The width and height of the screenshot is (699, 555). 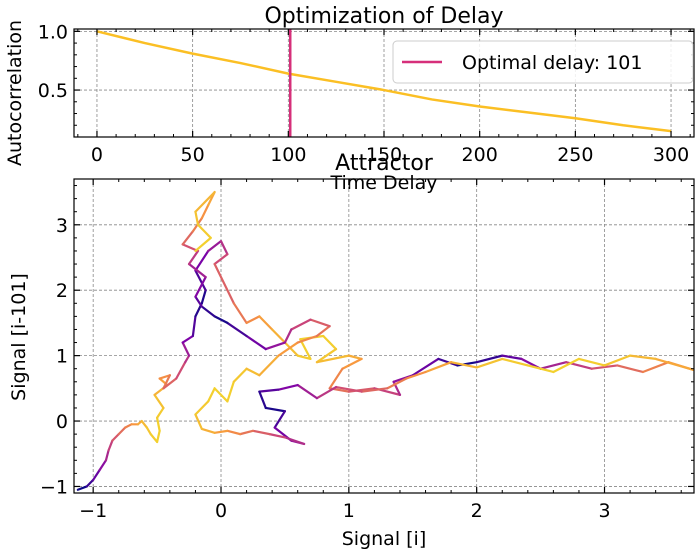 What do you see at coordinates (54, 487) in the screenshot?
I see `bot-ytick-label: −1` at bounding box center [54, 487].